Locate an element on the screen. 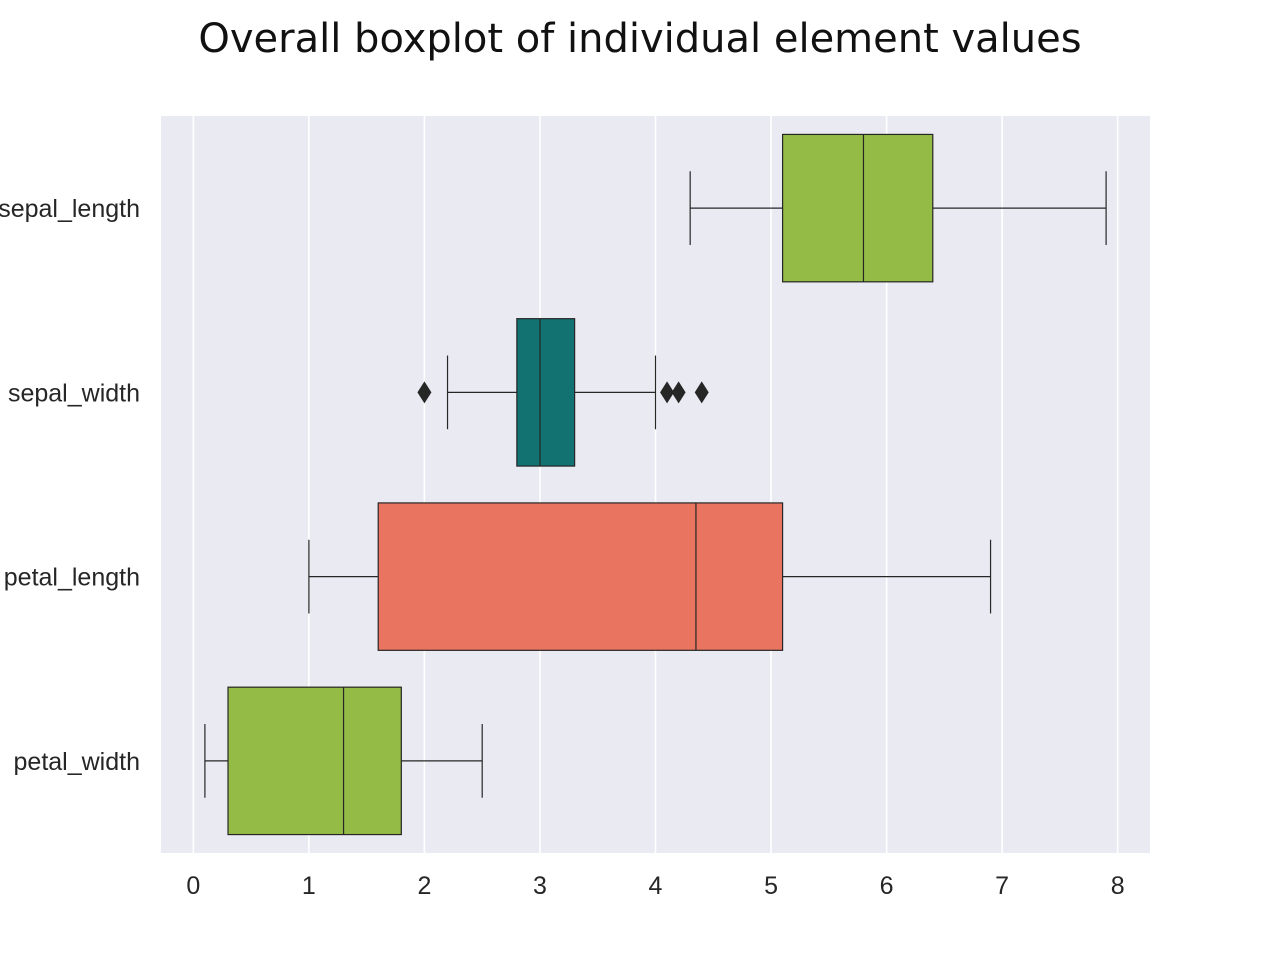  y-category-label: sepal_width is located at coordinates (74, 393).